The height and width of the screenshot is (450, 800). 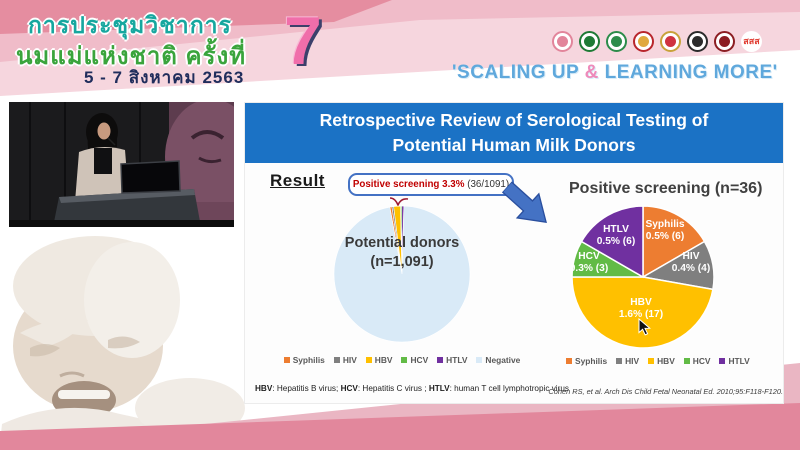 I want to click on legend-left-pie: Syphilis HIV HBV HCV HTLV Negative, so click(x=401, y=360).